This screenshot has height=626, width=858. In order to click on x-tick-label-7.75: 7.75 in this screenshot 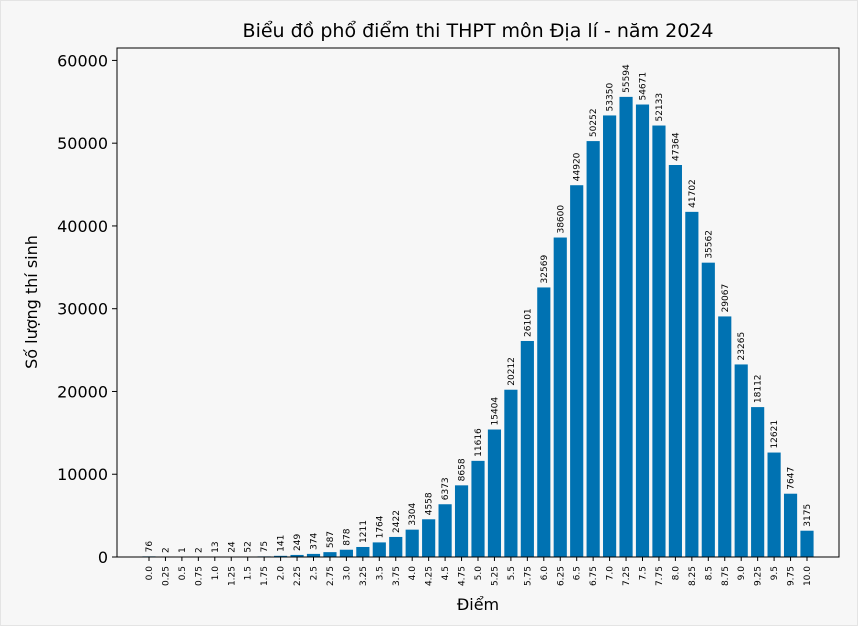, I will do `click(660, 576)`.